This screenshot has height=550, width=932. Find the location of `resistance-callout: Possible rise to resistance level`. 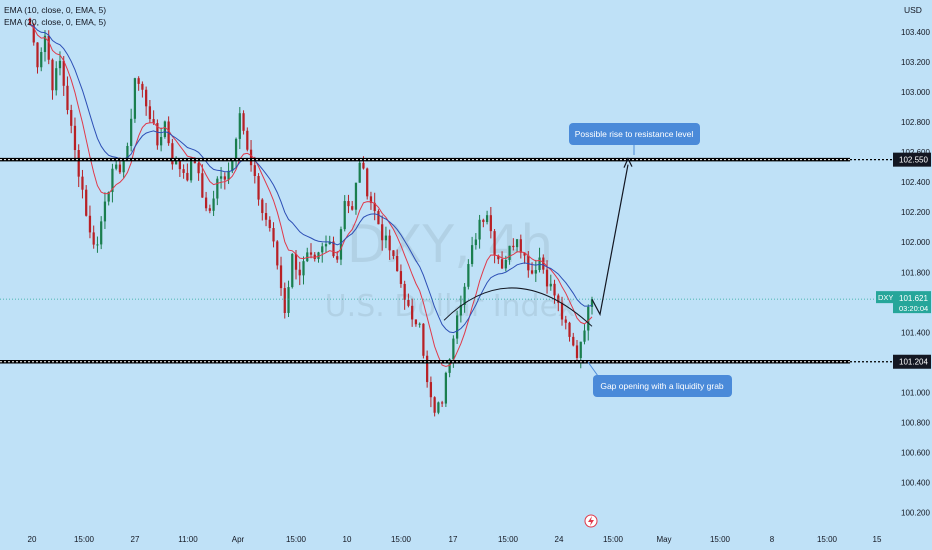

resistance-callout: Possible rise to resistance level is located at coordinates (634, 134).